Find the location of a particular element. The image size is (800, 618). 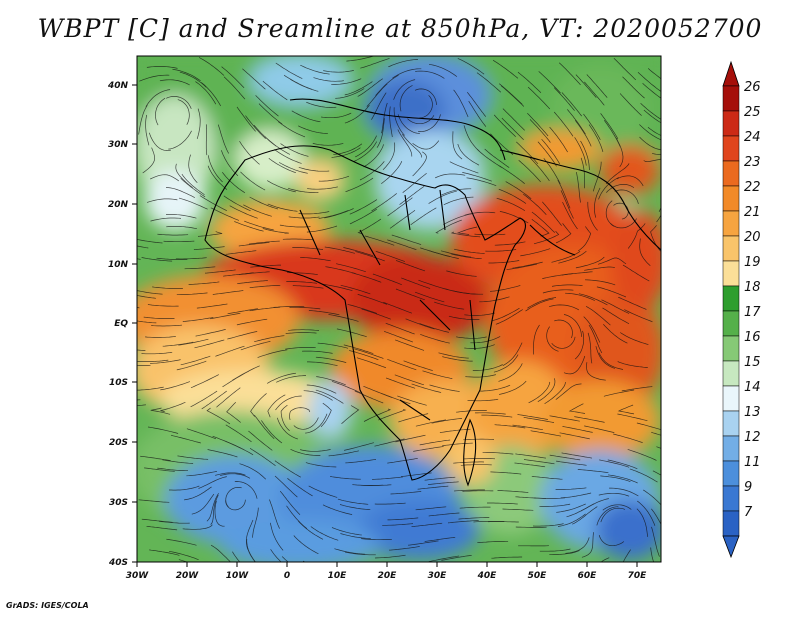

colorbar-label: 7 is located at coordinates (748, 512).